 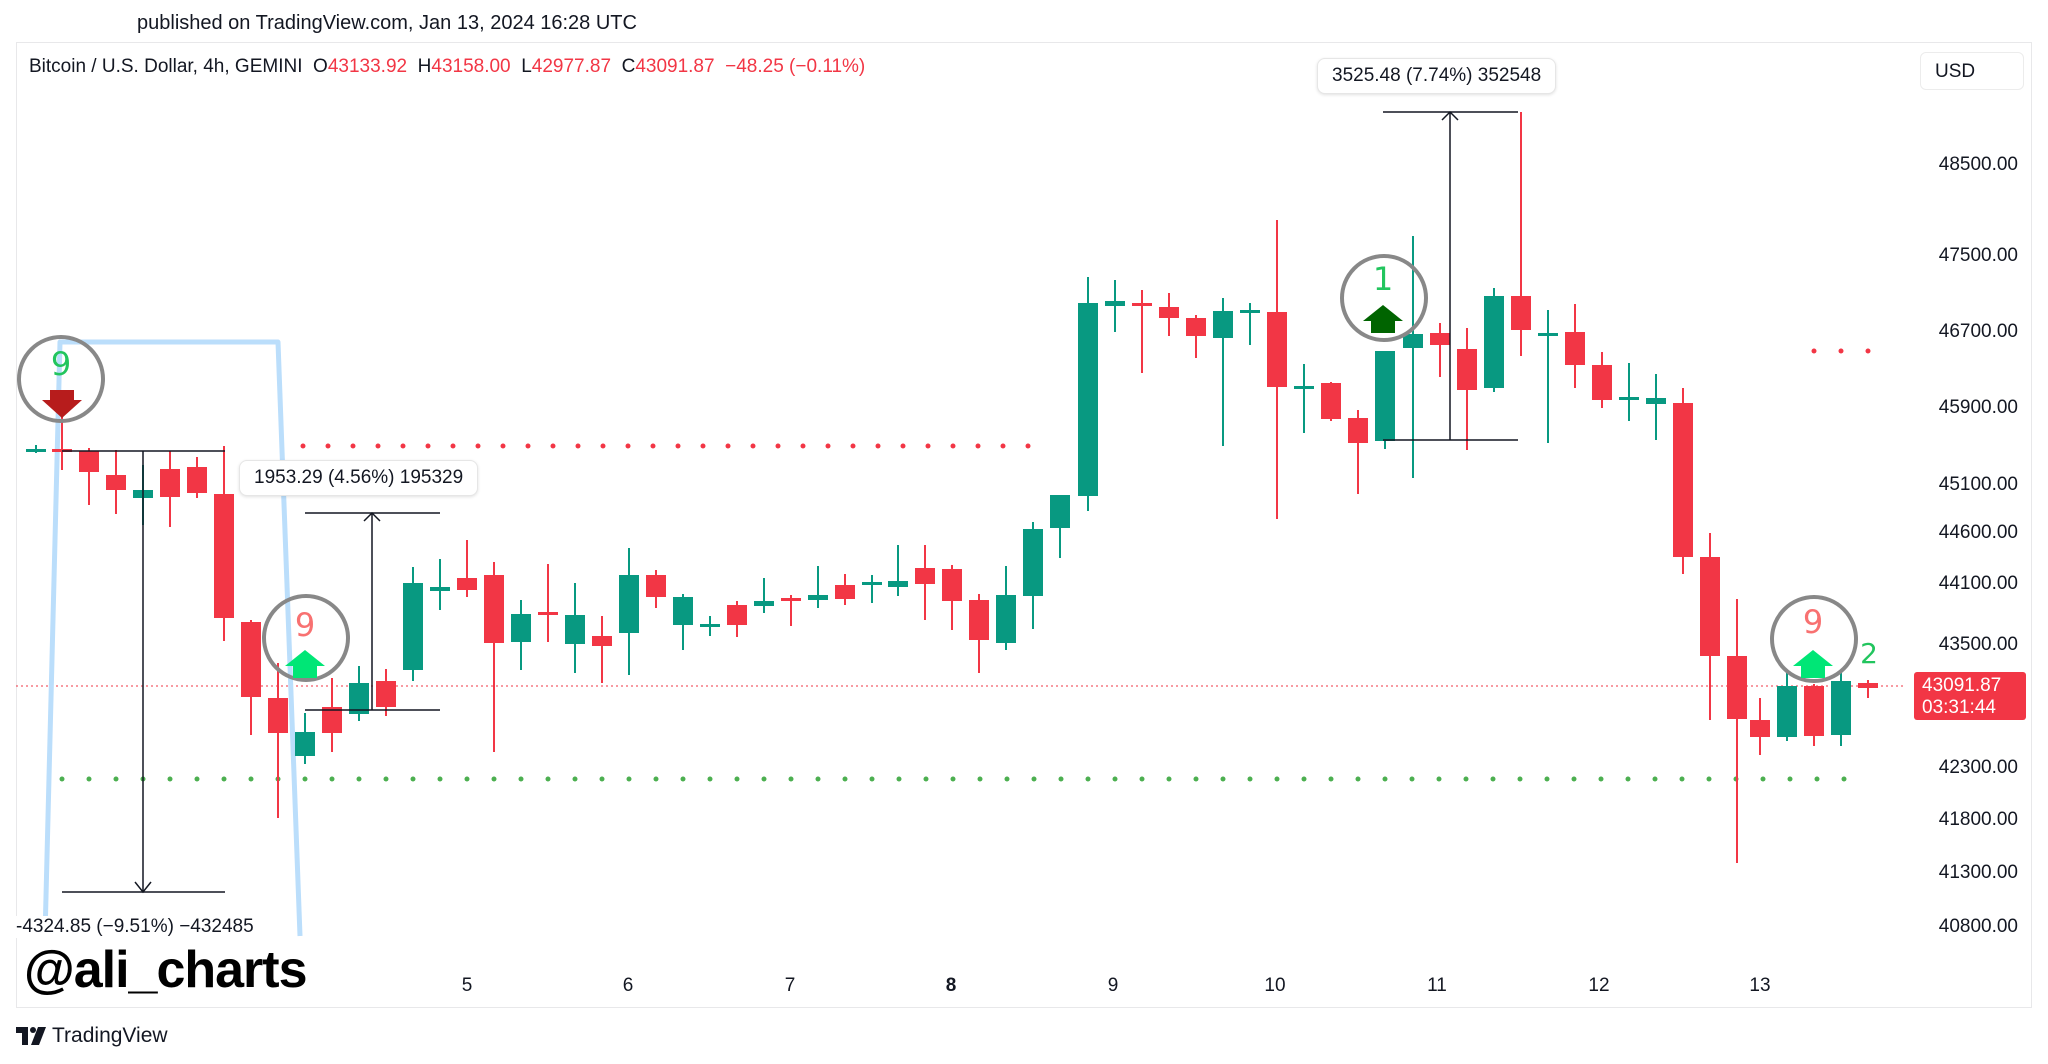 What do you see at coordinates (1978, 926) in the screenshot?
I see `price-axis-label: 40800.00` at bounding box center [1978, 926].